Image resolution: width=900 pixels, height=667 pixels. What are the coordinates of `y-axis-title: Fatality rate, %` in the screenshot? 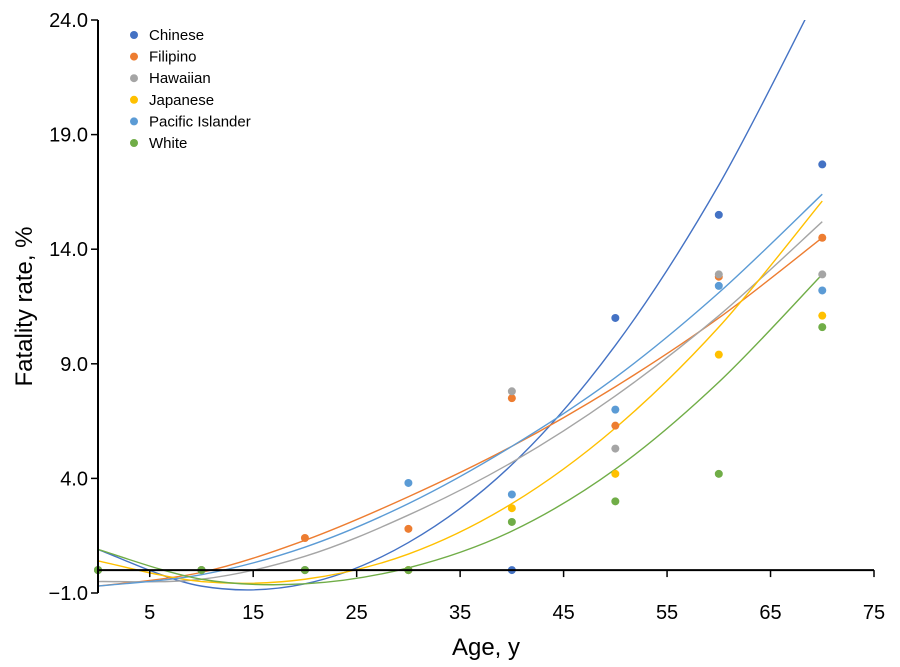 It's located at (24, 306).